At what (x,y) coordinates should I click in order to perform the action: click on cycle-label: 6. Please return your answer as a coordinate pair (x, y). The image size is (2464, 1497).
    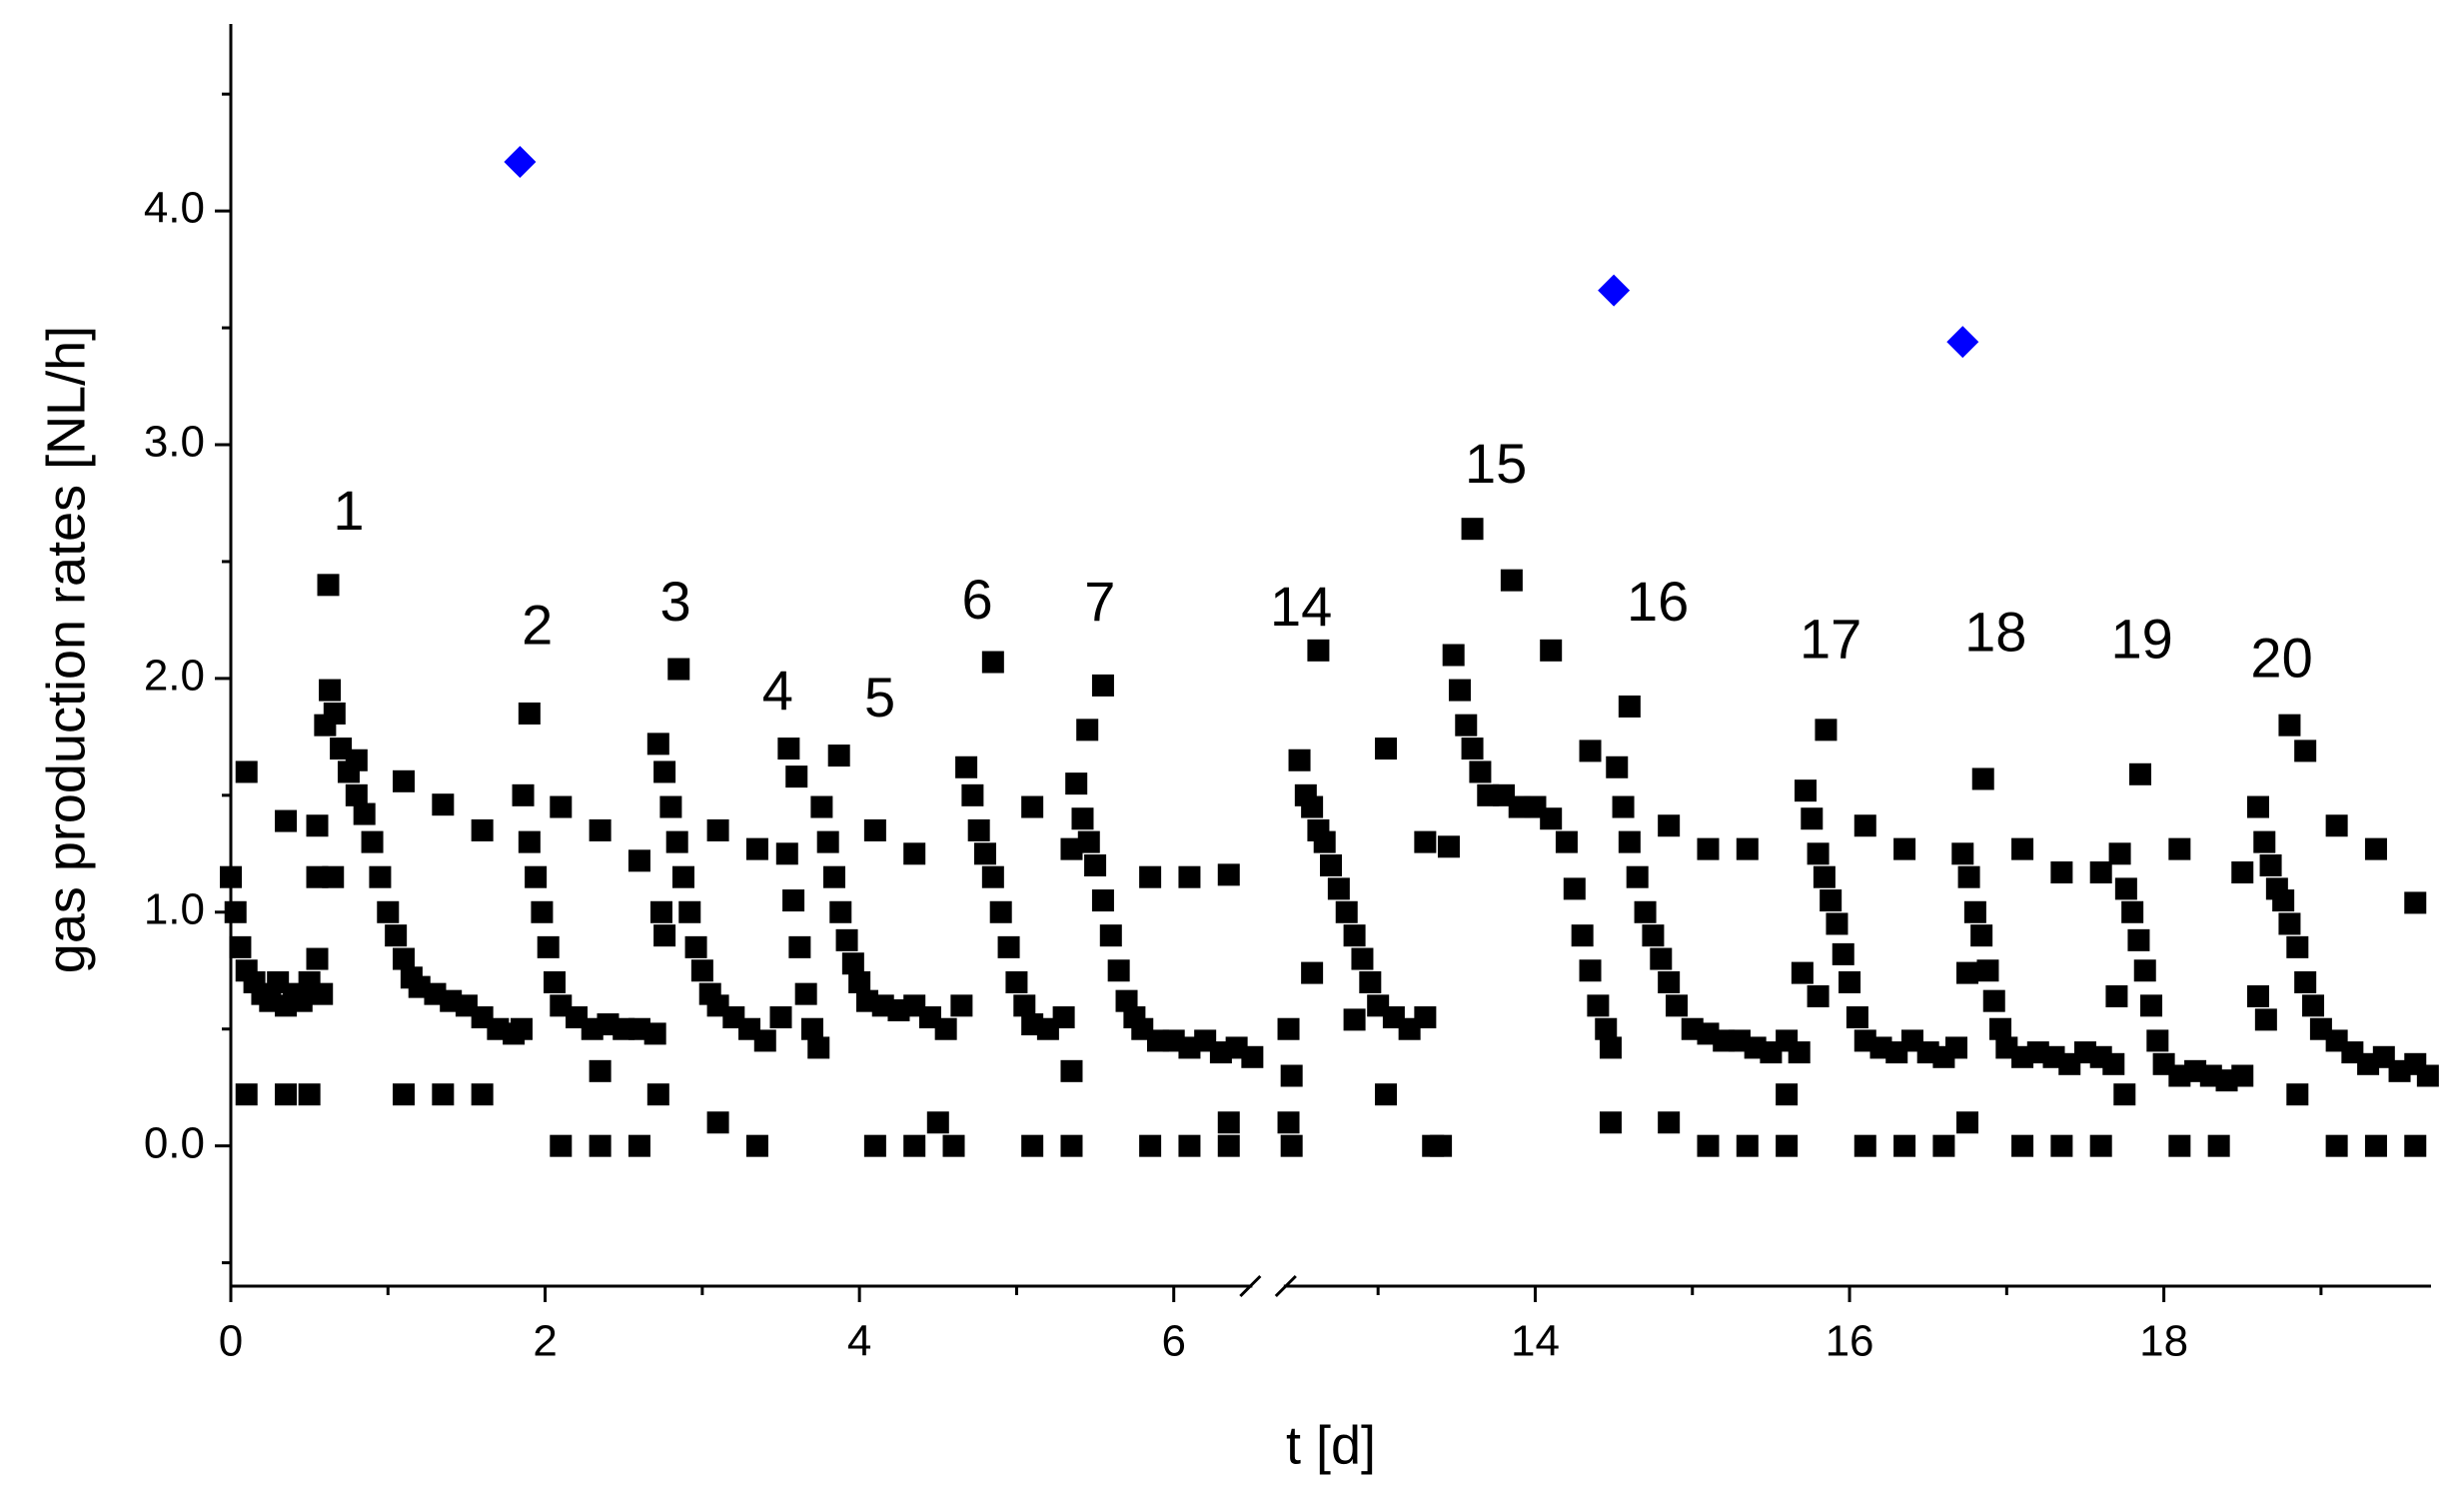
    Looking at the image, I should click on (977, 599).